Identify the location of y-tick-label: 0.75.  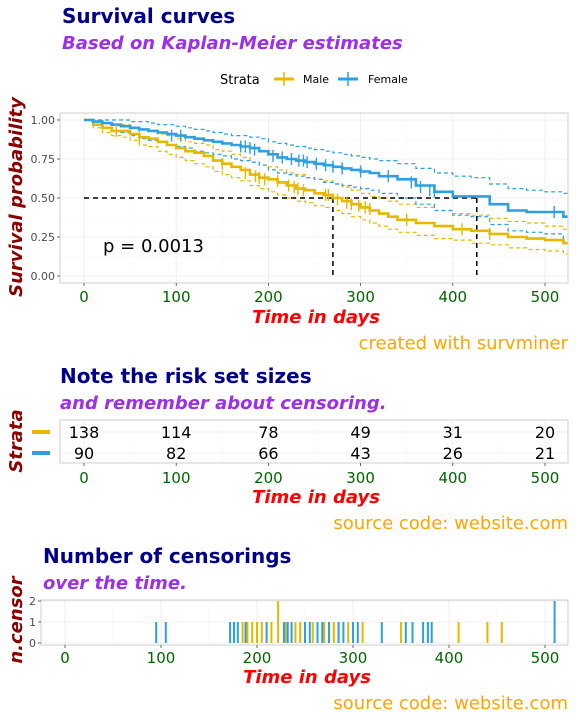
(43, 159).